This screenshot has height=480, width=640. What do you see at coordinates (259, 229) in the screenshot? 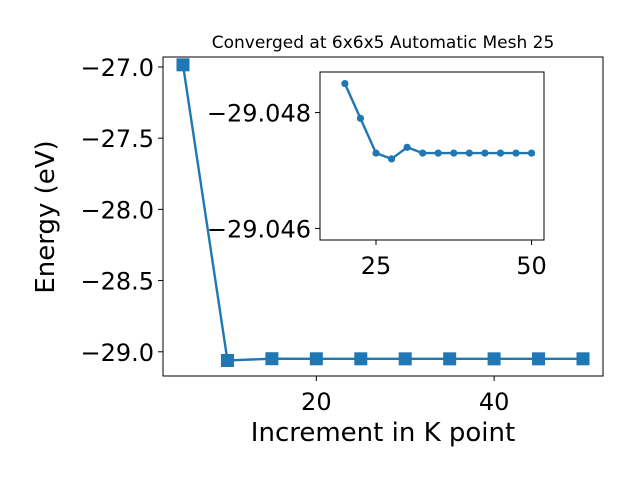
I see `inset-y-tick-label: −29.046` at bounding box center [259, 229].